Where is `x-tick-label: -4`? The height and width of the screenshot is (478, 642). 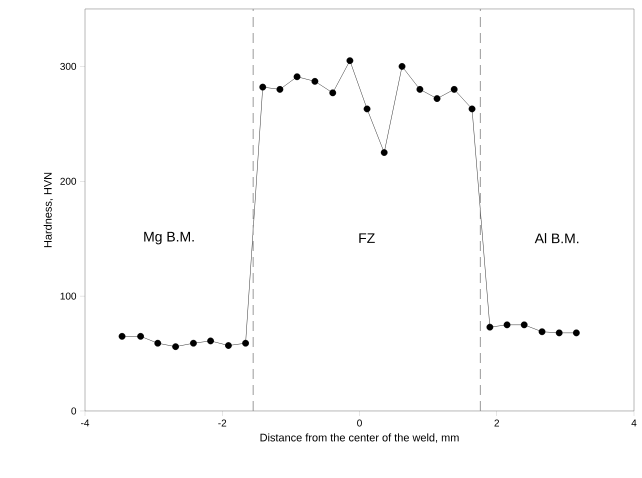 x-tick-label: -4 is located at coordinates (85, 423).